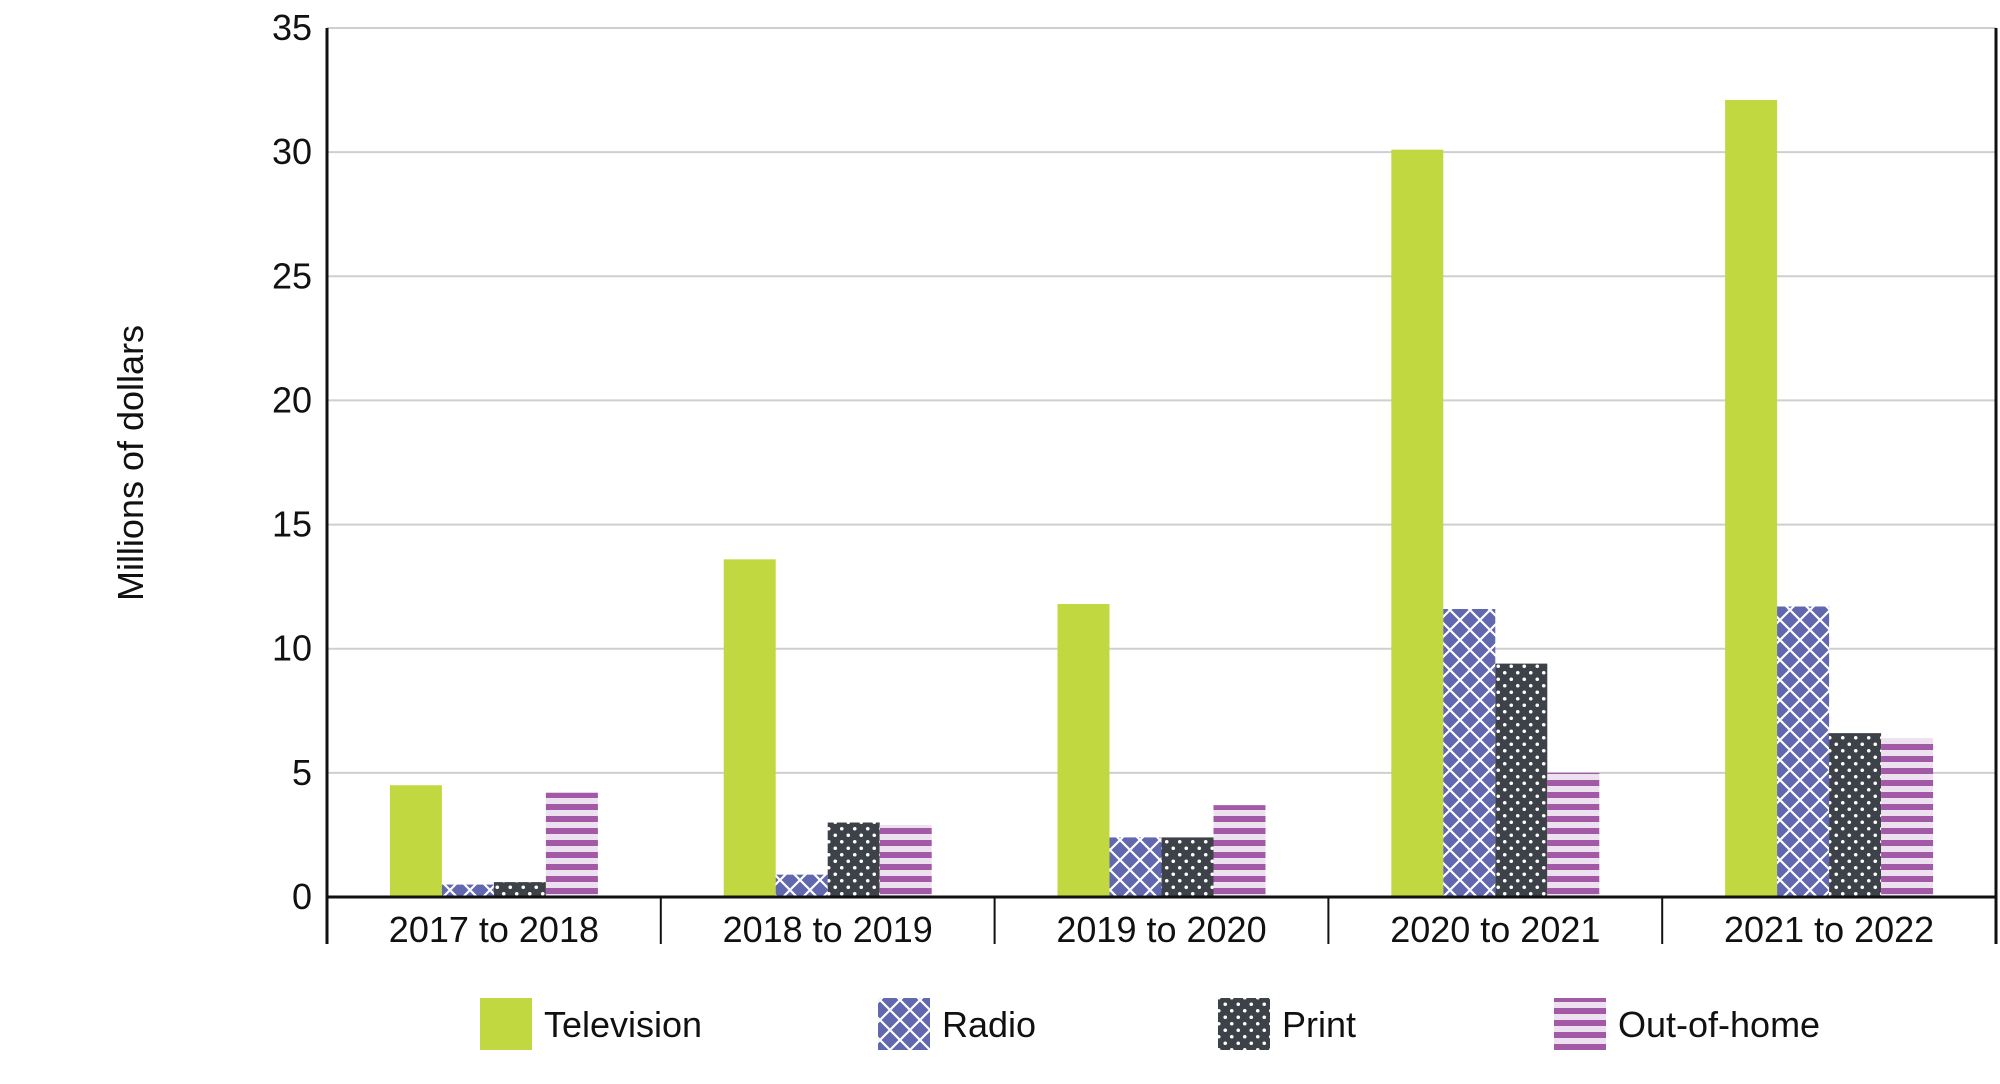 Image resolution: width=2000 pixels, height=1084 pixels. I want to click on y-tick-label: 10, so click(292, 648).